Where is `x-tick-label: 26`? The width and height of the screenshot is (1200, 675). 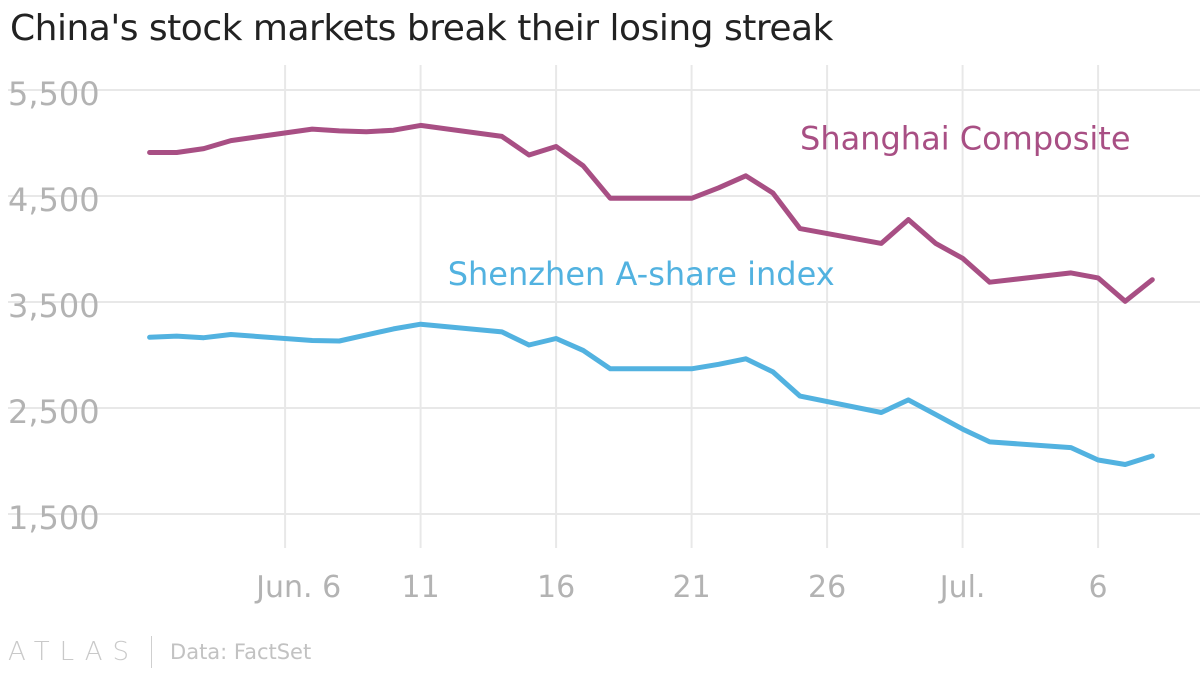 x-tick-label: 26 is located at coordinates (827, 587).